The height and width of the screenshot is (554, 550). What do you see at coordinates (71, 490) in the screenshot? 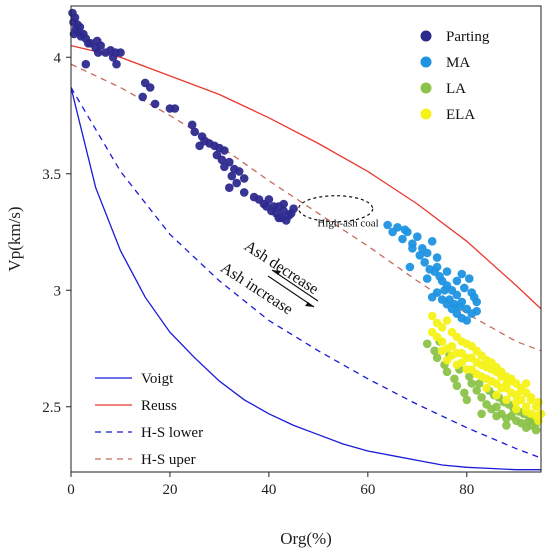
I see `x-tick-label: 0` at bounding box center [71, 490].